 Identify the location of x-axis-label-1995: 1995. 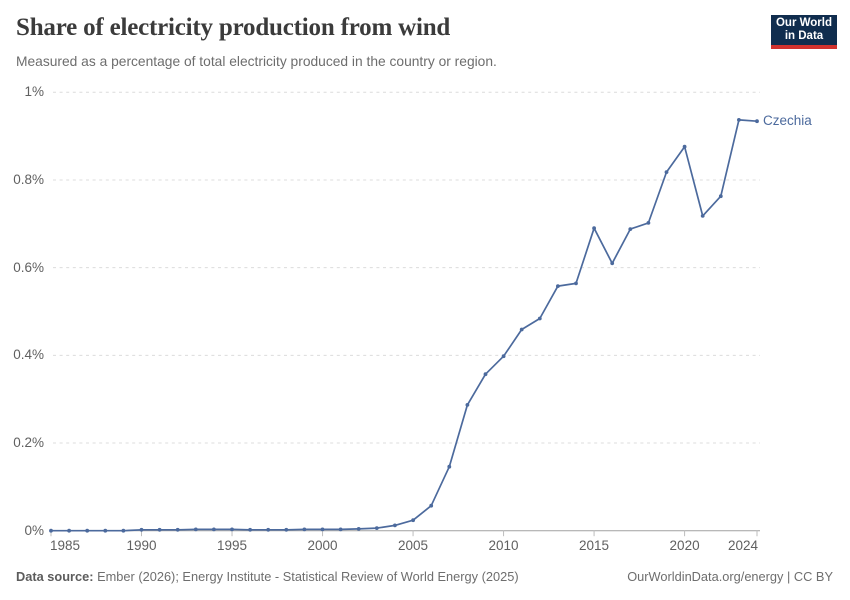
(232, 545).